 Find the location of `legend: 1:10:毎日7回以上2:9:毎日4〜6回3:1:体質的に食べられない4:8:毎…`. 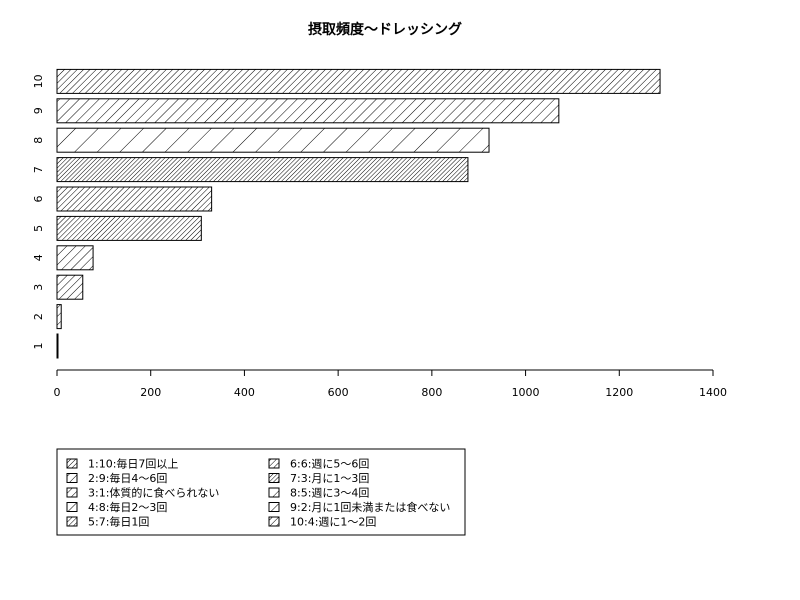

legend: 1:10:毎日7回以上2:9:毎日4〜6回3:1:体質的に食べられない4:8:毎… is located at coordinates (261, 492).